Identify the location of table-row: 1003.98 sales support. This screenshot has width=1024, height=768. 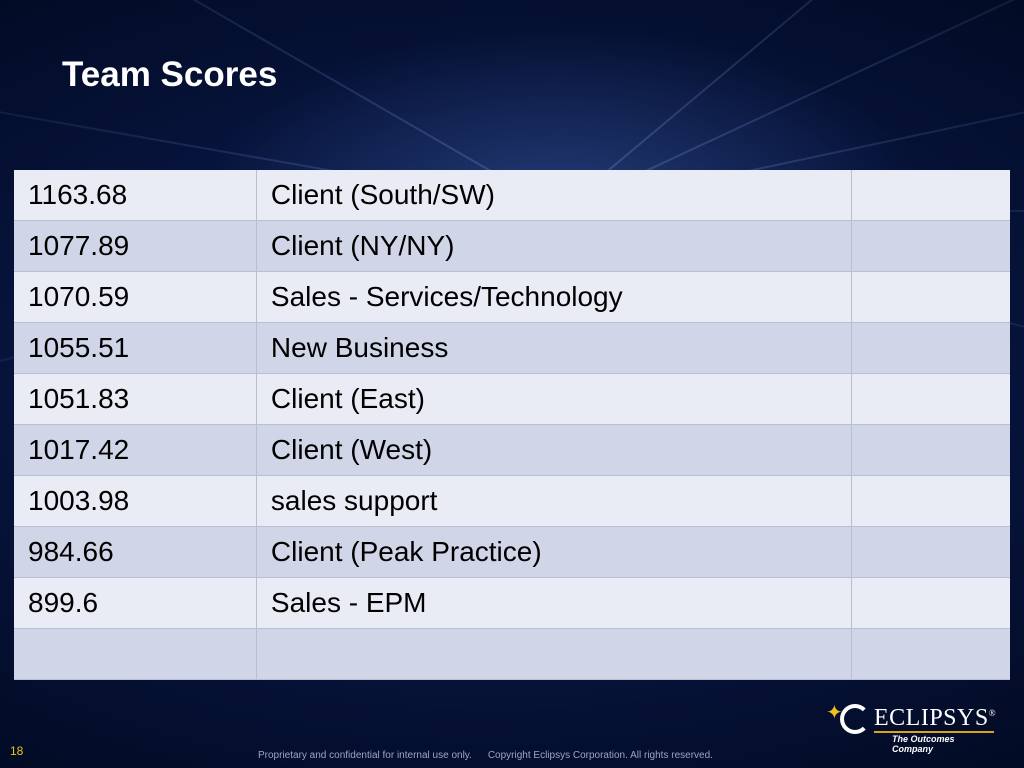
(512, 501).